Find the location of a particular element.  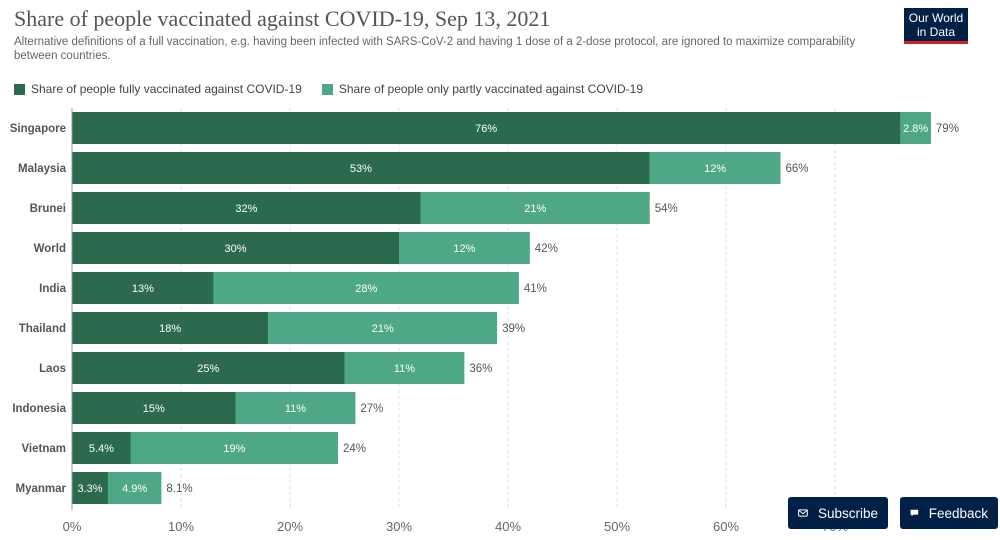

data-label-fully: 13% is located at coordinates (143, 289).